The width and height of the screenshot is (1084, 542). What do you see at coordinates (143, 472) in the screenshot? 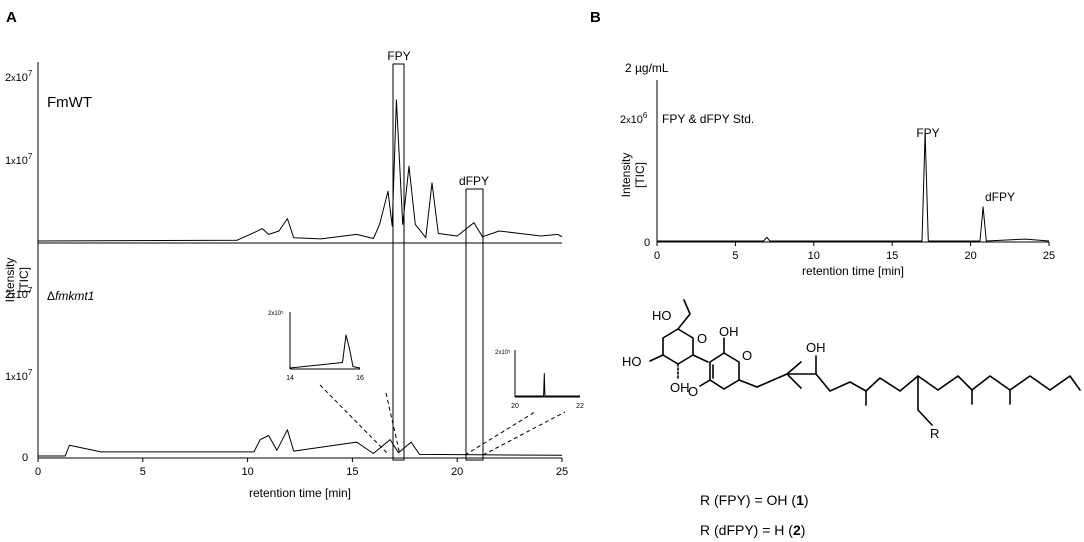
I see `a-x-tick-label: 5` at bounding box center [143, 472].